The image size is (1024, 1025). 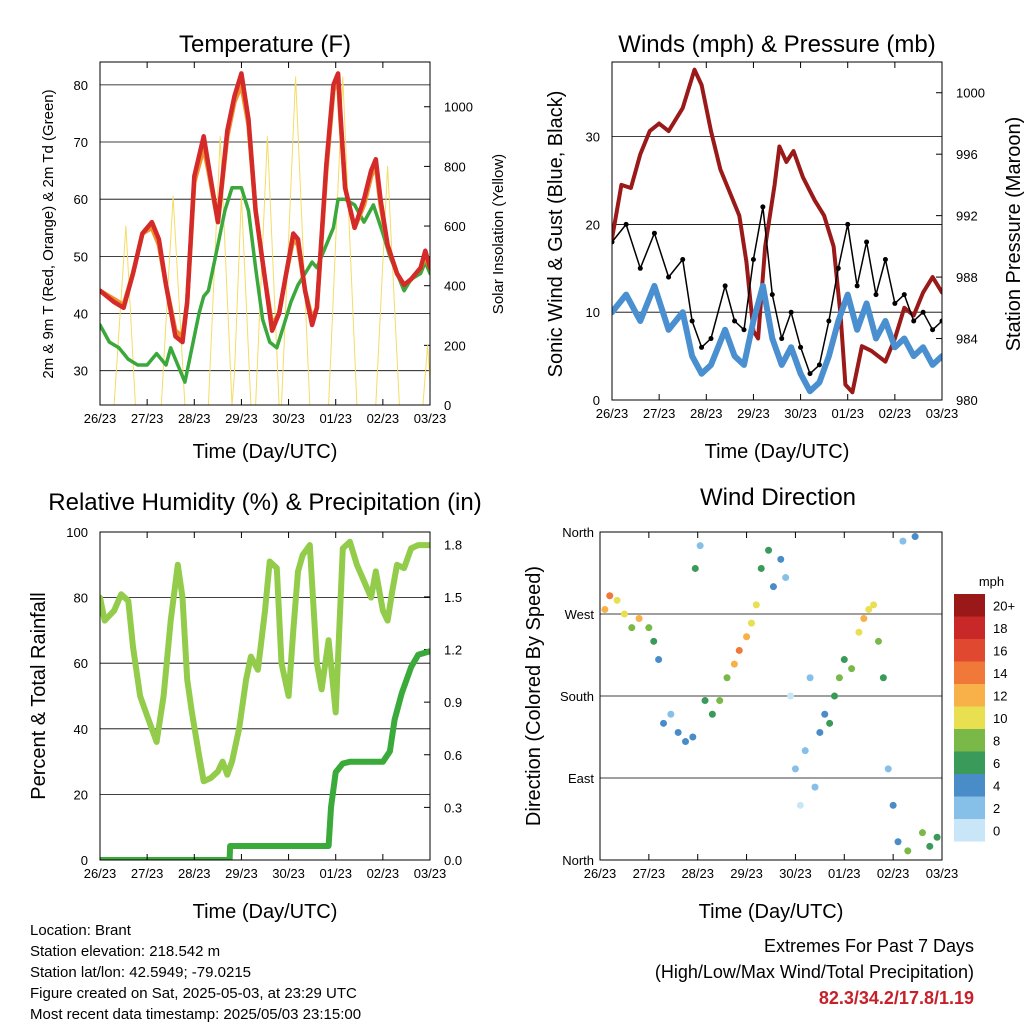 What do you see at coordinates (80, 930) in the screenshot?
I see `station-location: Location: Brant` at bounding box center [80, 930].